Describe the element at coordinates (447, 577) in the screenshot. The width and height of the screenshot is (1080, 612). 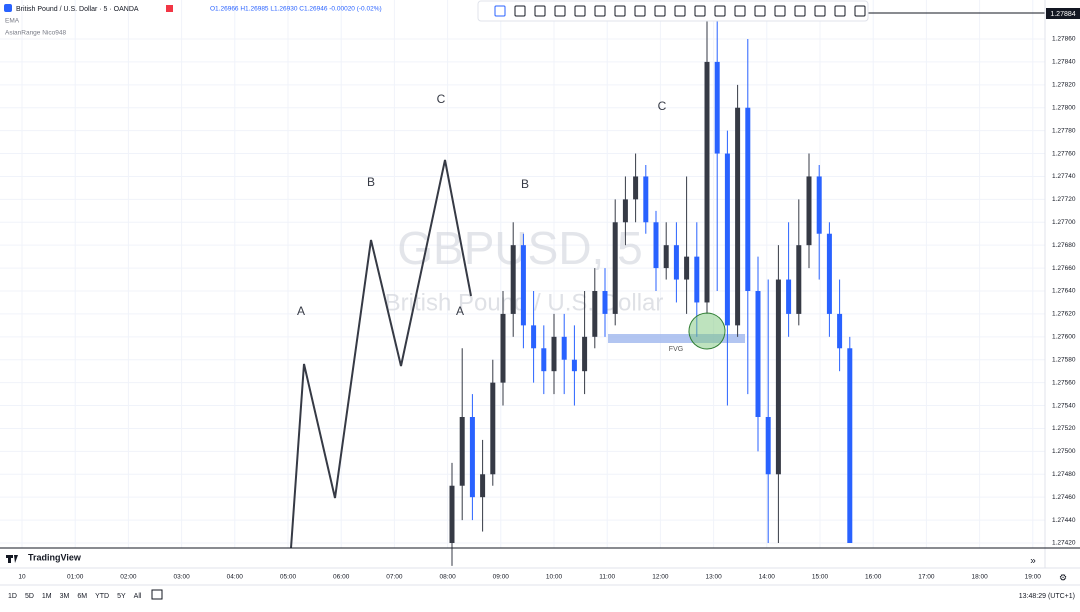
I see `x-tick-label: 08:00` at that location.